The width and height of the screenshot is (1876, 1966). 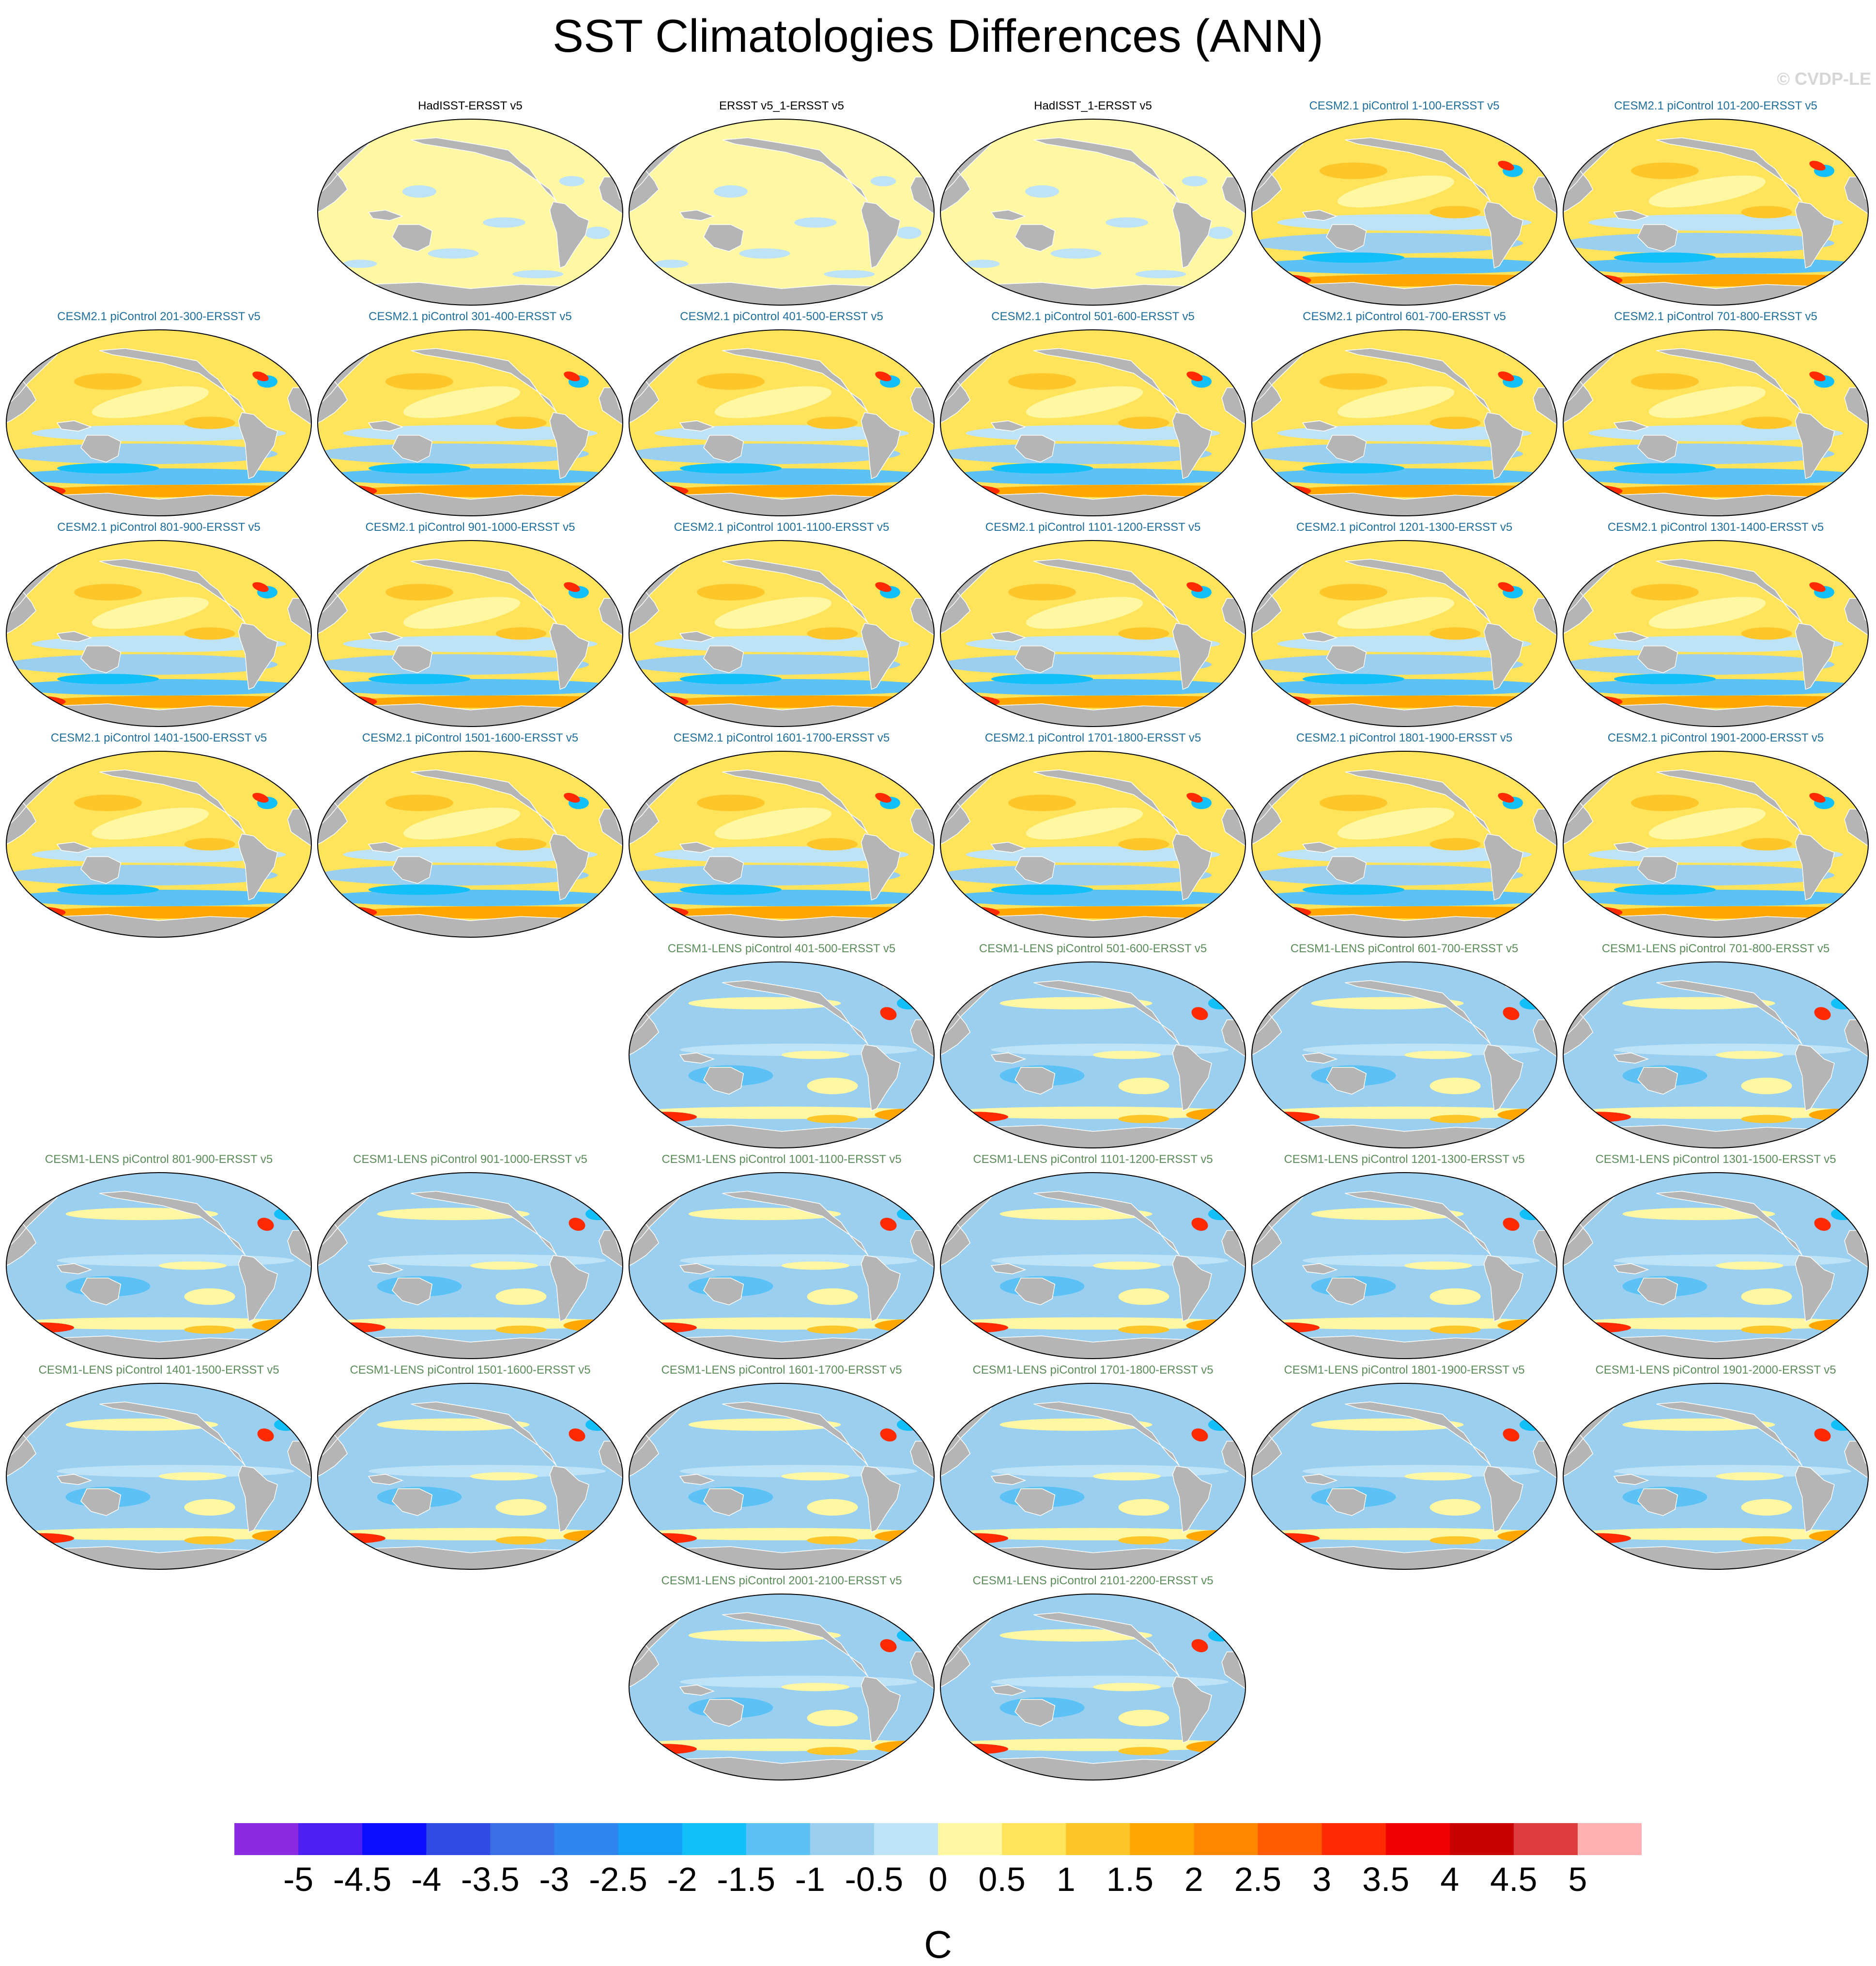 I want to click on panel-title: CESM1-LENS piControl 501-600-ERSST v5, so click(x=1093, y=948).